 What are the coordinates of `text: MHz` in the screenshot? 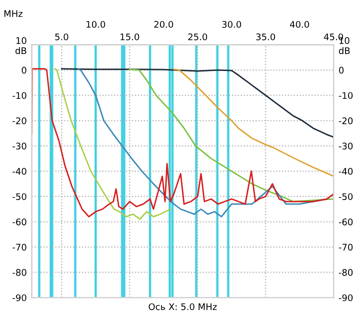 It's located at (13, 13).